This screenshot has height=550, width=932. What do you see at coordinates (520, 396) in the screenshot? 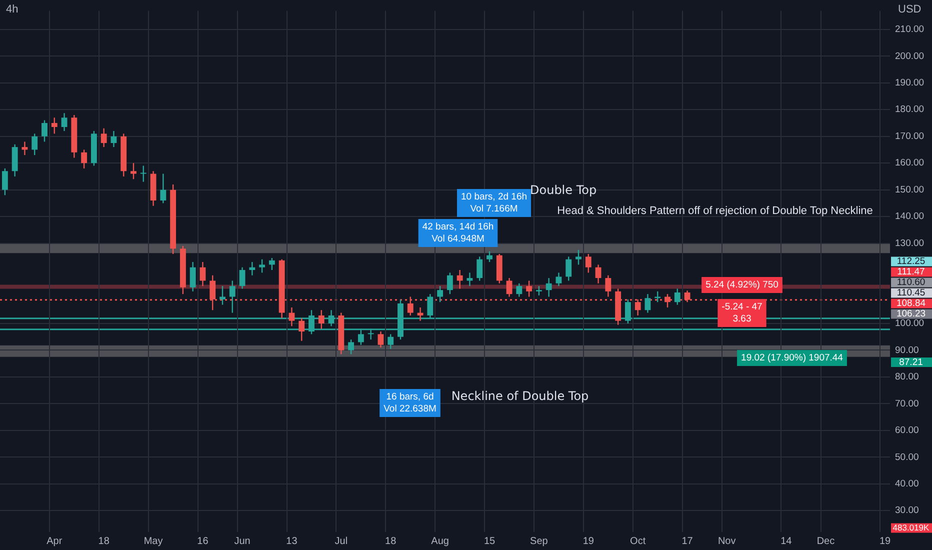
I see `annotation: Neckline of Double Top` at bounding box center [520, 396].